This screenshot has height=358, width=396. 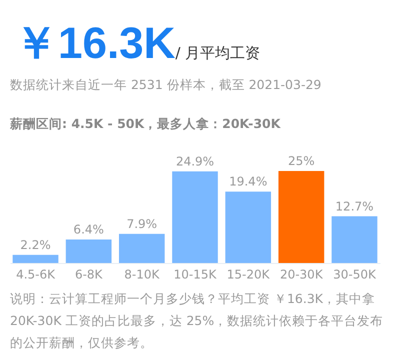 What do you see at coordinates (146, 124) in the screenshot?
I see `text: 薪酬区间: 4.5K - 50K，最多人拿：20K-30K` at bounding box center [146, 124].